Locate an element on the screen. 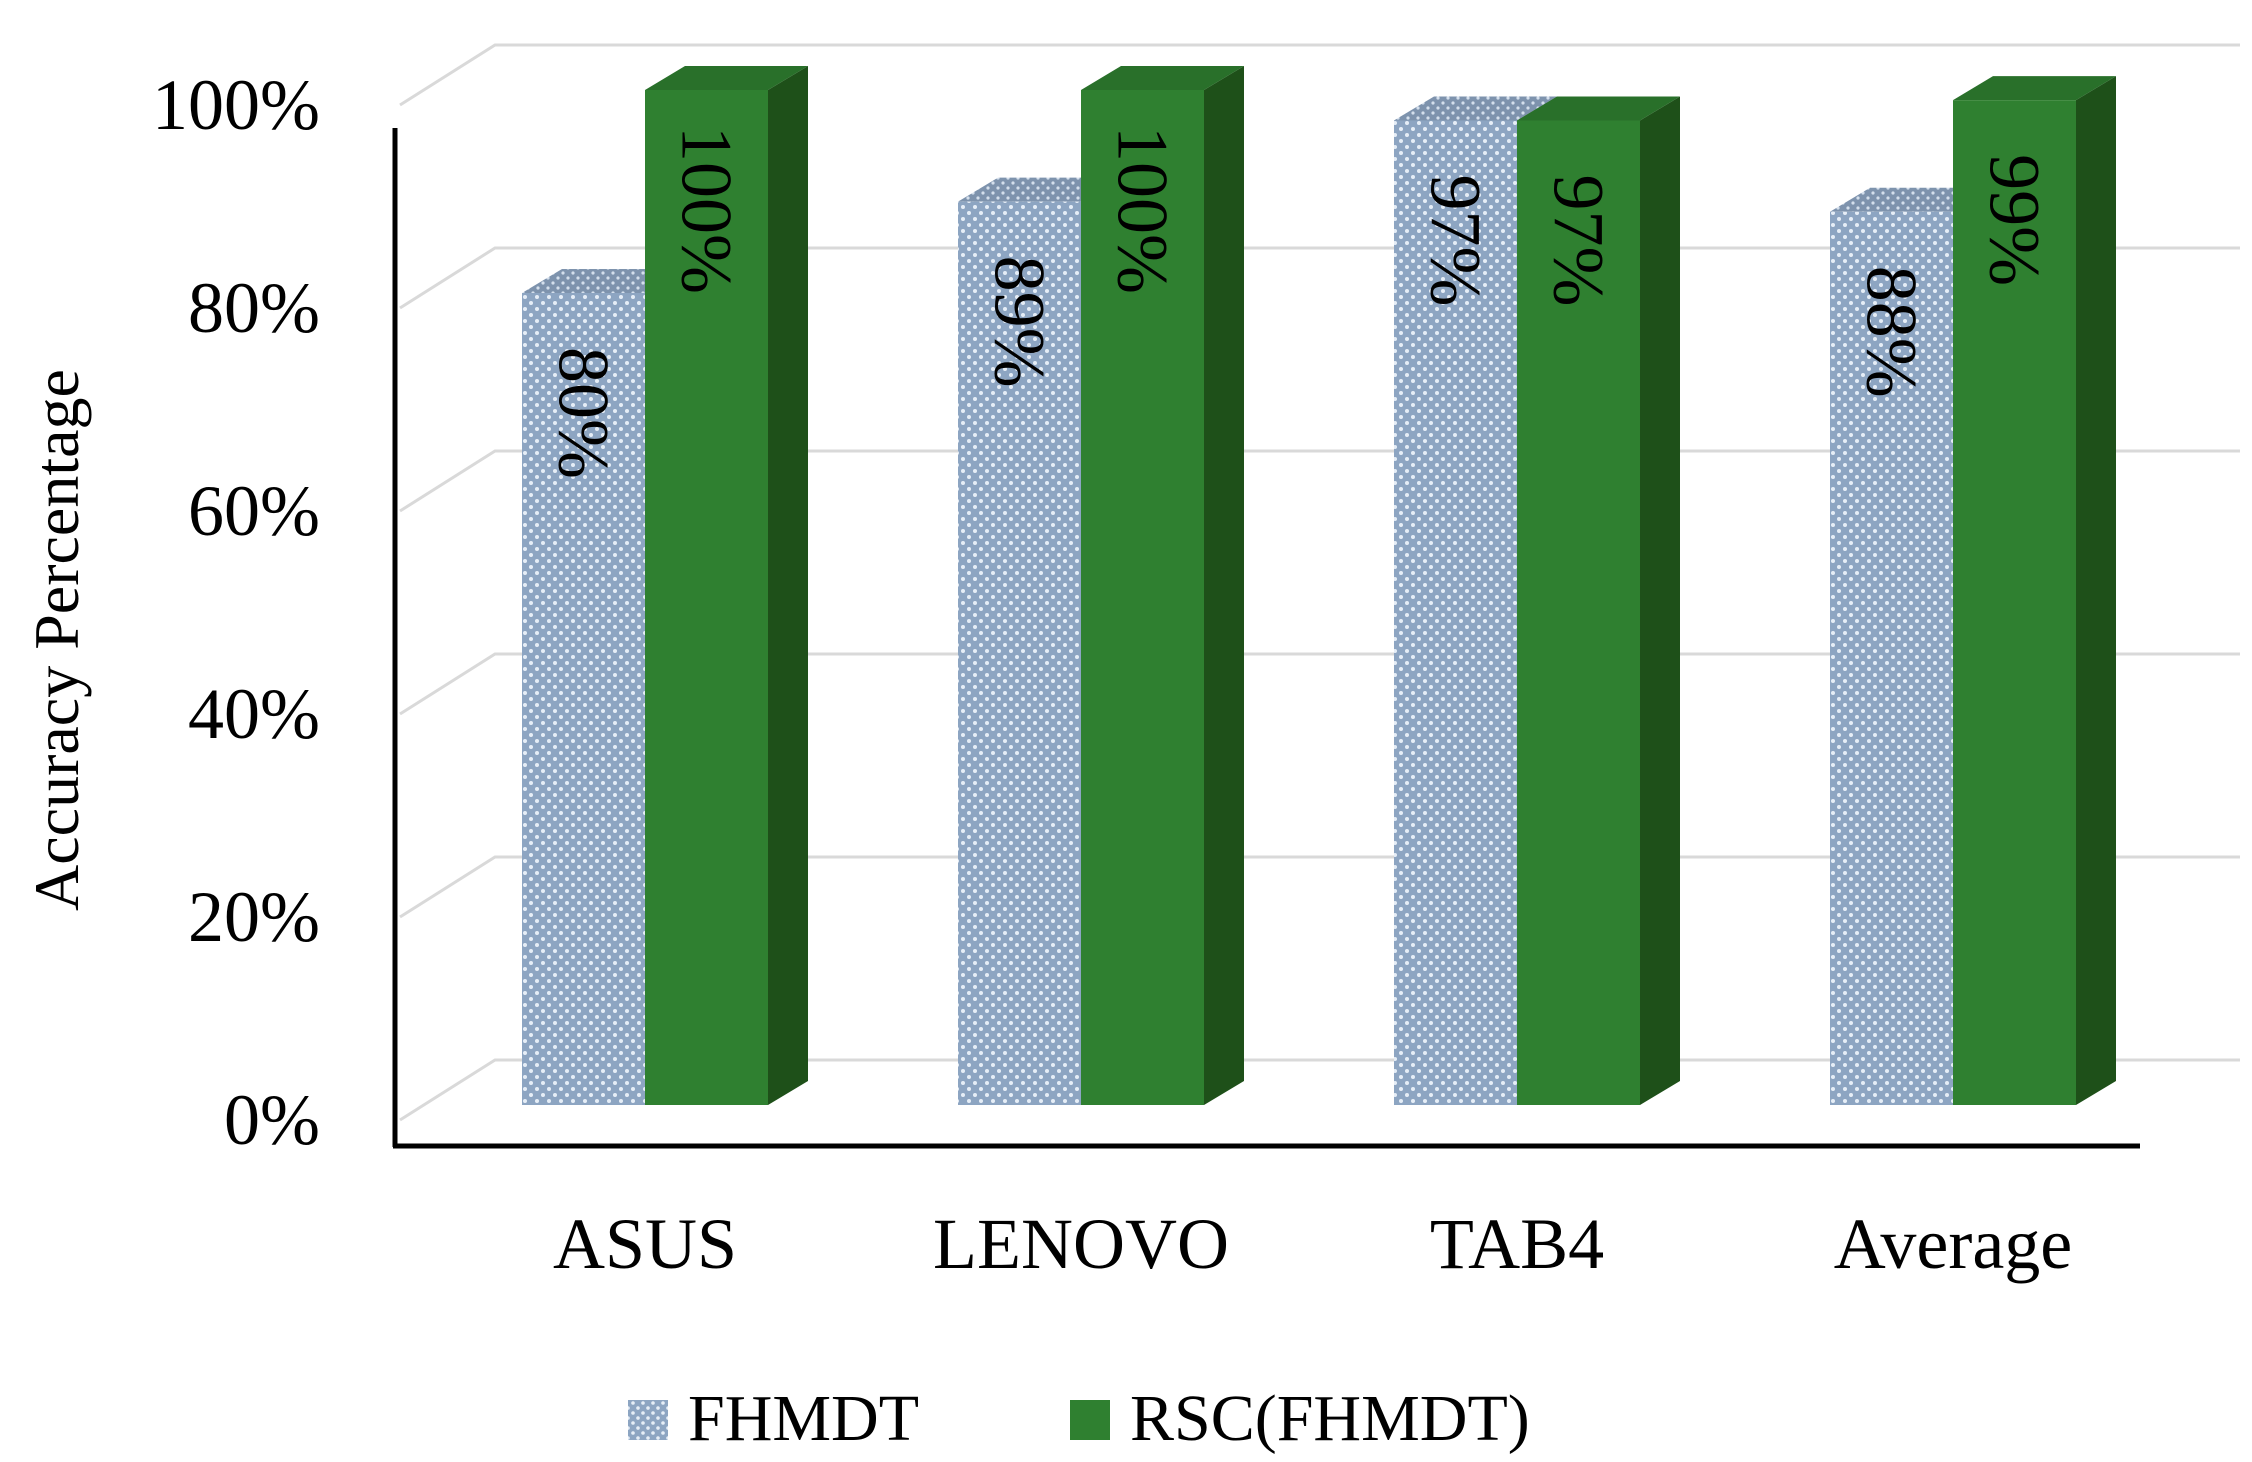 The image size is (2252, 1462). y-tick-label: 100% is located at coordinates (236, 105).